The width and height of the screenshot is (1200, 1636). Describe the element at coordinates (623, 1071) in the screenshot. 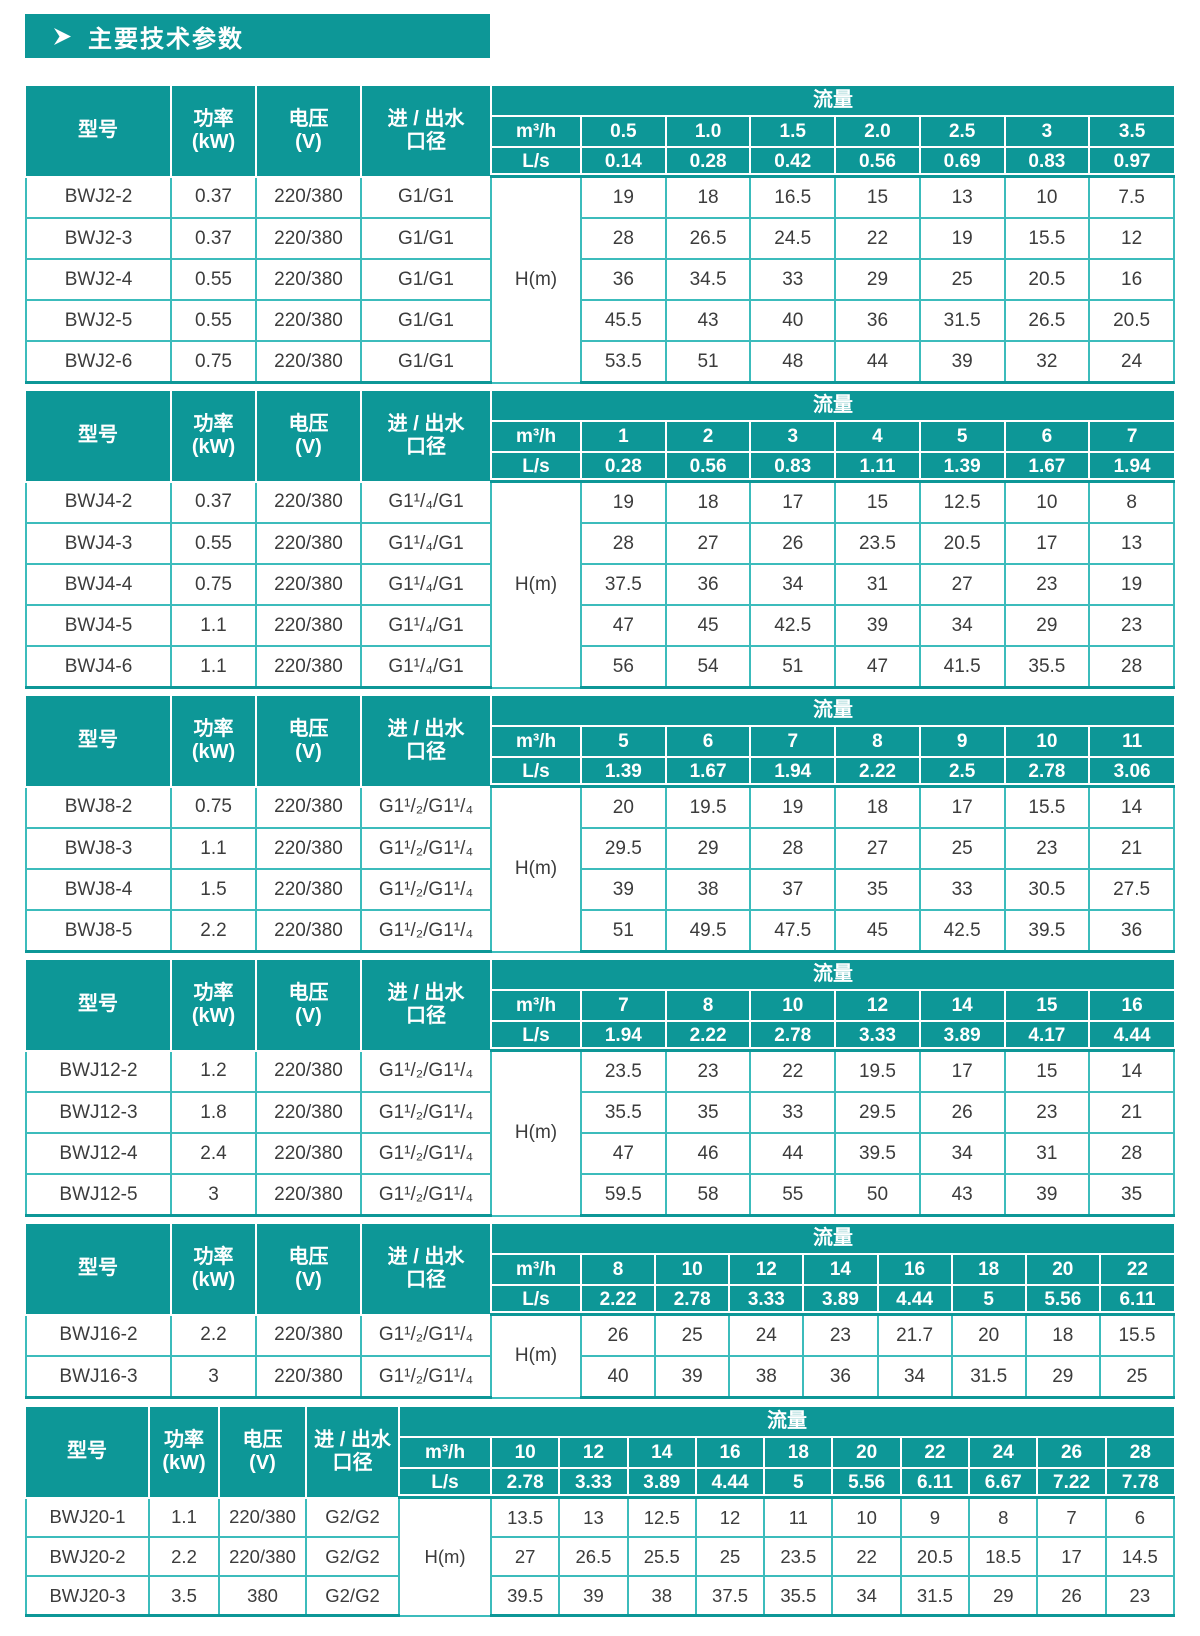

I see `head-value-cell: 23.5` at that location.